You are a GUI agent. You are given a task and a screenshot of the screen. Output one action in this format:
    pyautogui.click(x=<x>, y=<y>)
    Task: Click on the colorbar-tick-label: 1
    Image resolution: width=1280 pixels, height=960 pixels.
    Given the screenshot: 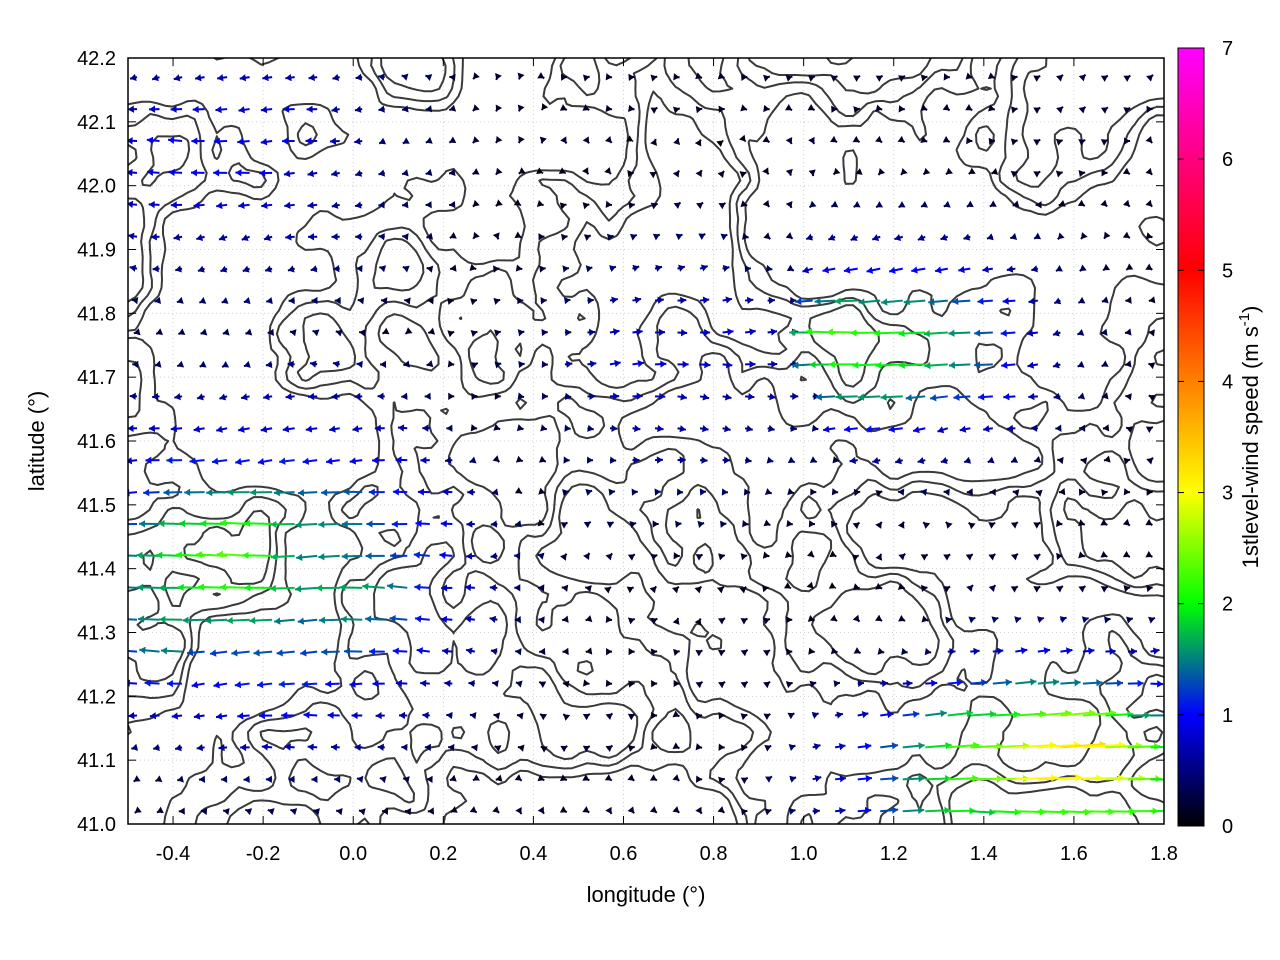 What is the action you would take?
    pyautogui.click(x=1227, y=716)
    